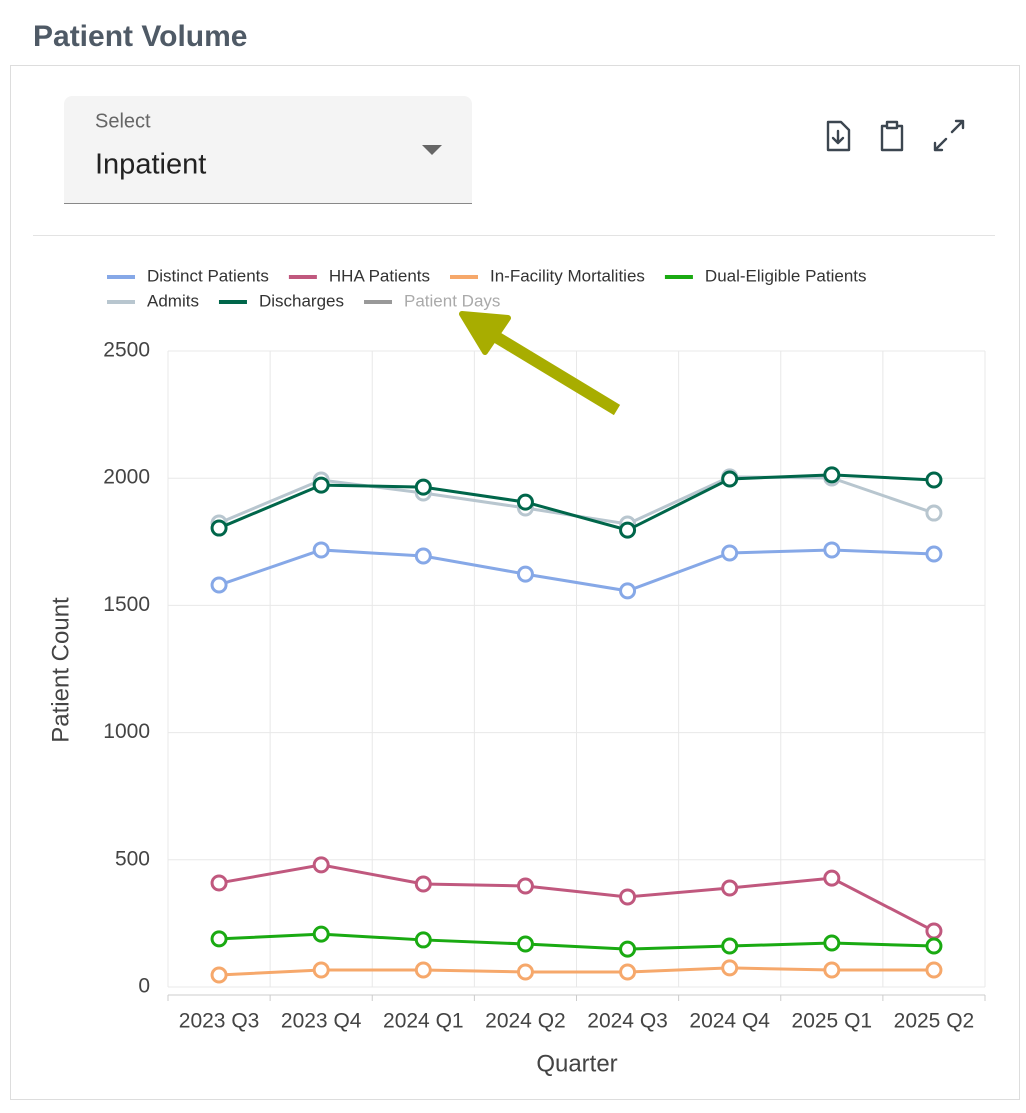 This screenshot has height=1113, width=1026. I want to click on y-tick-label: 1500, so click(126, 604).